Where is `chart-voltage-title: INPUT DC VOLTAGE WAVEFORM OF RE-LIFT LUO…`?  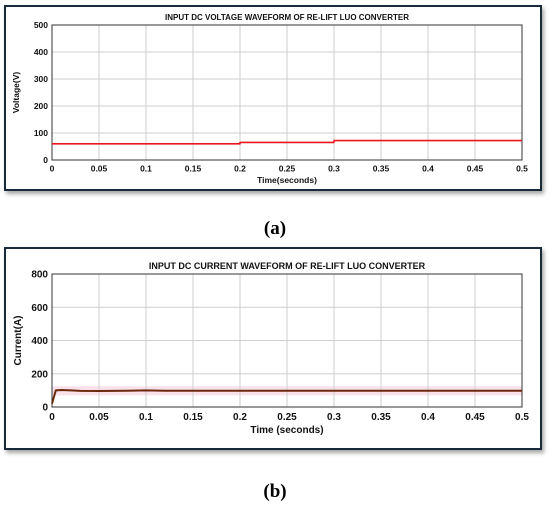 chart-voltage-title: INPUT DC VOLTAGE WAVEFORM OF RE-LIFT LUO… is located at coordinates (287, 17).